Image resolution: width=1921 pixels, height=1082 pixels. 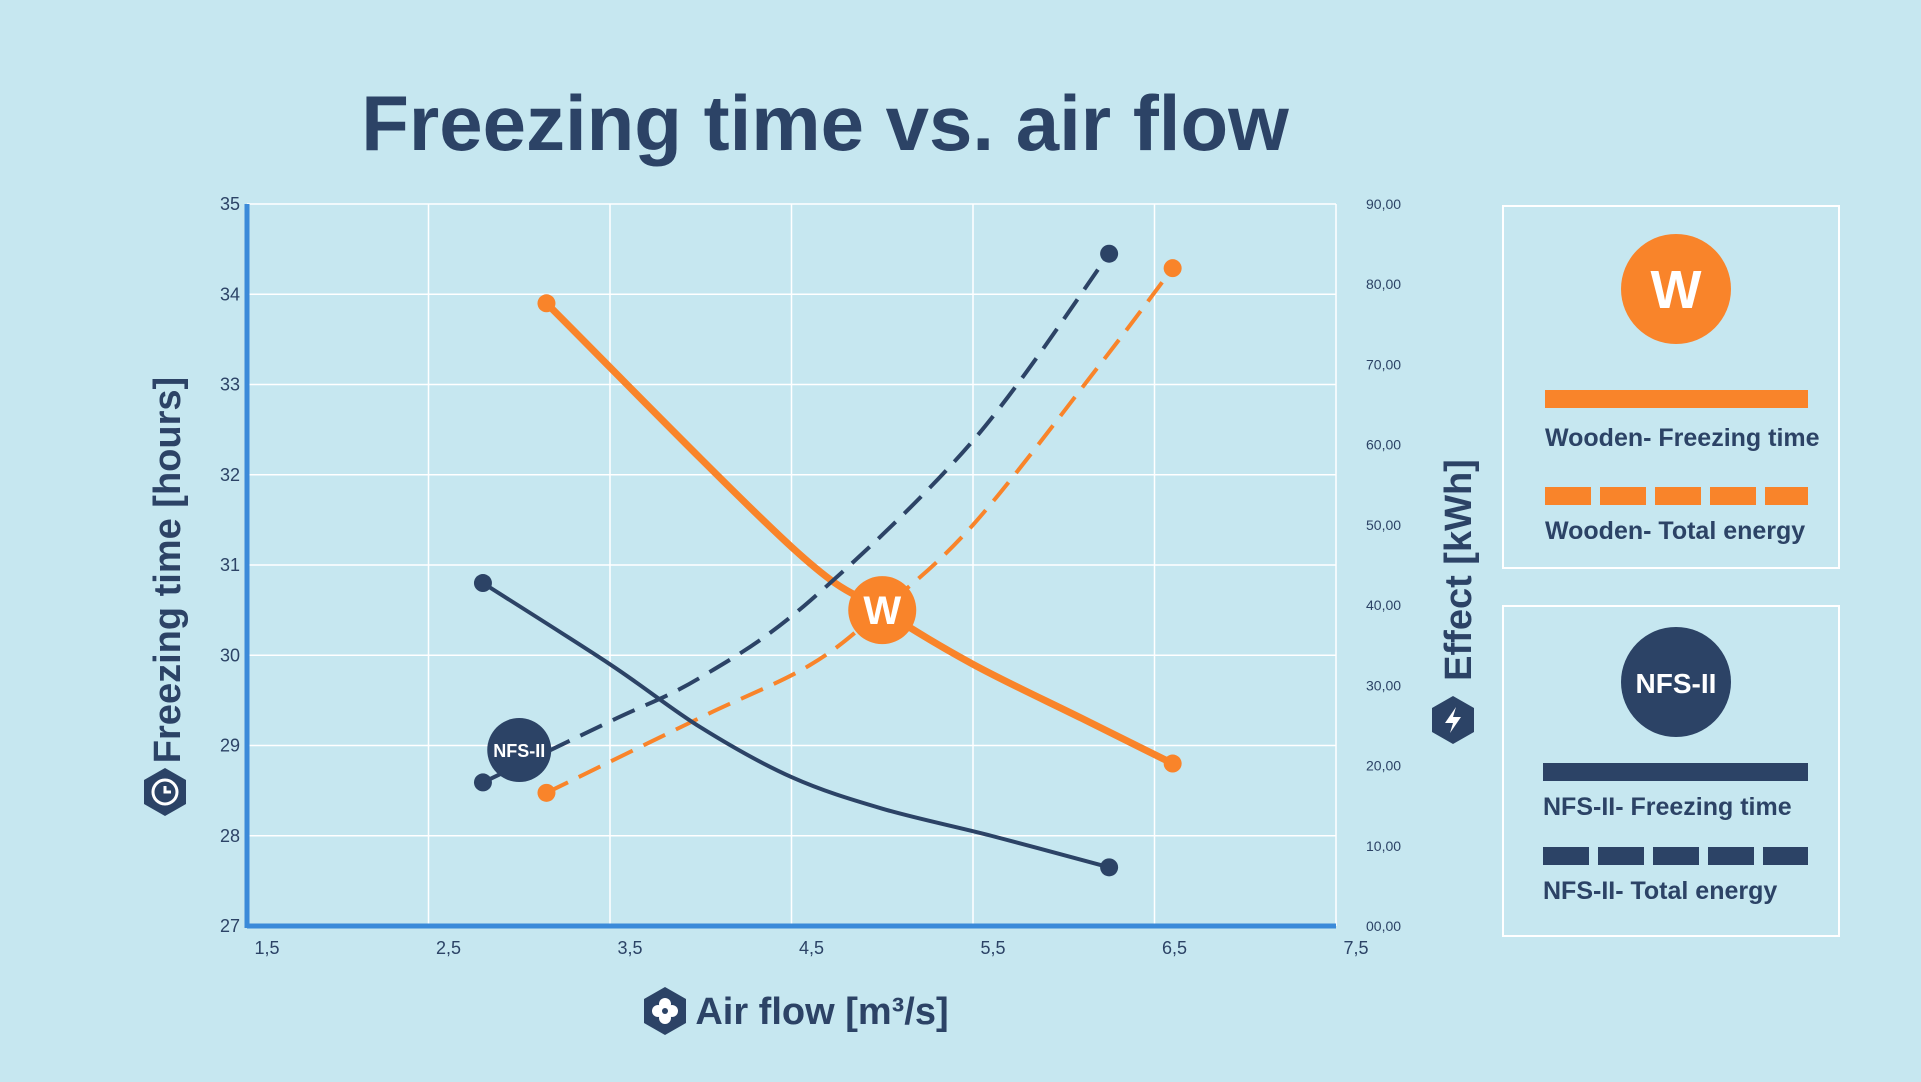 What do you see at coordinates (165, 792) in the screenshot?
I see `clock-icon` at bounding box center [165, 792].